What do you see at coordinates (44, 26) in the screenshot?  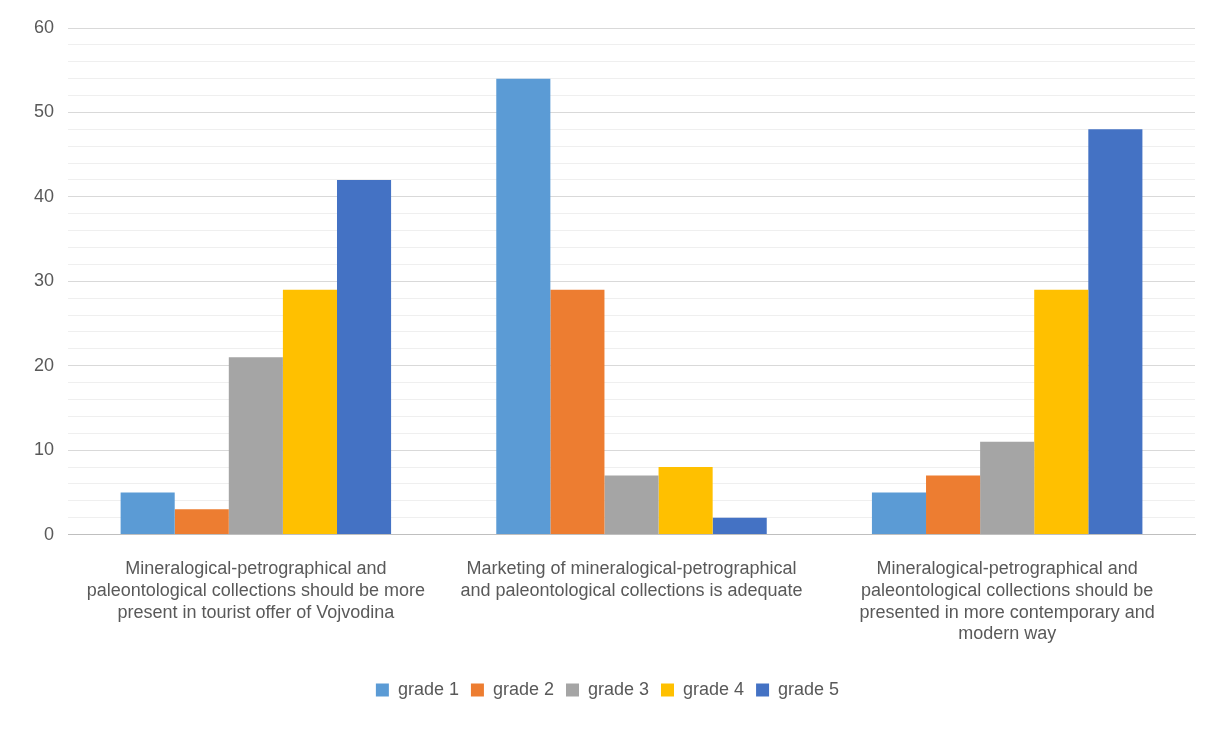 I see `y-tick-label: 60` at bounding box center [44, 26].